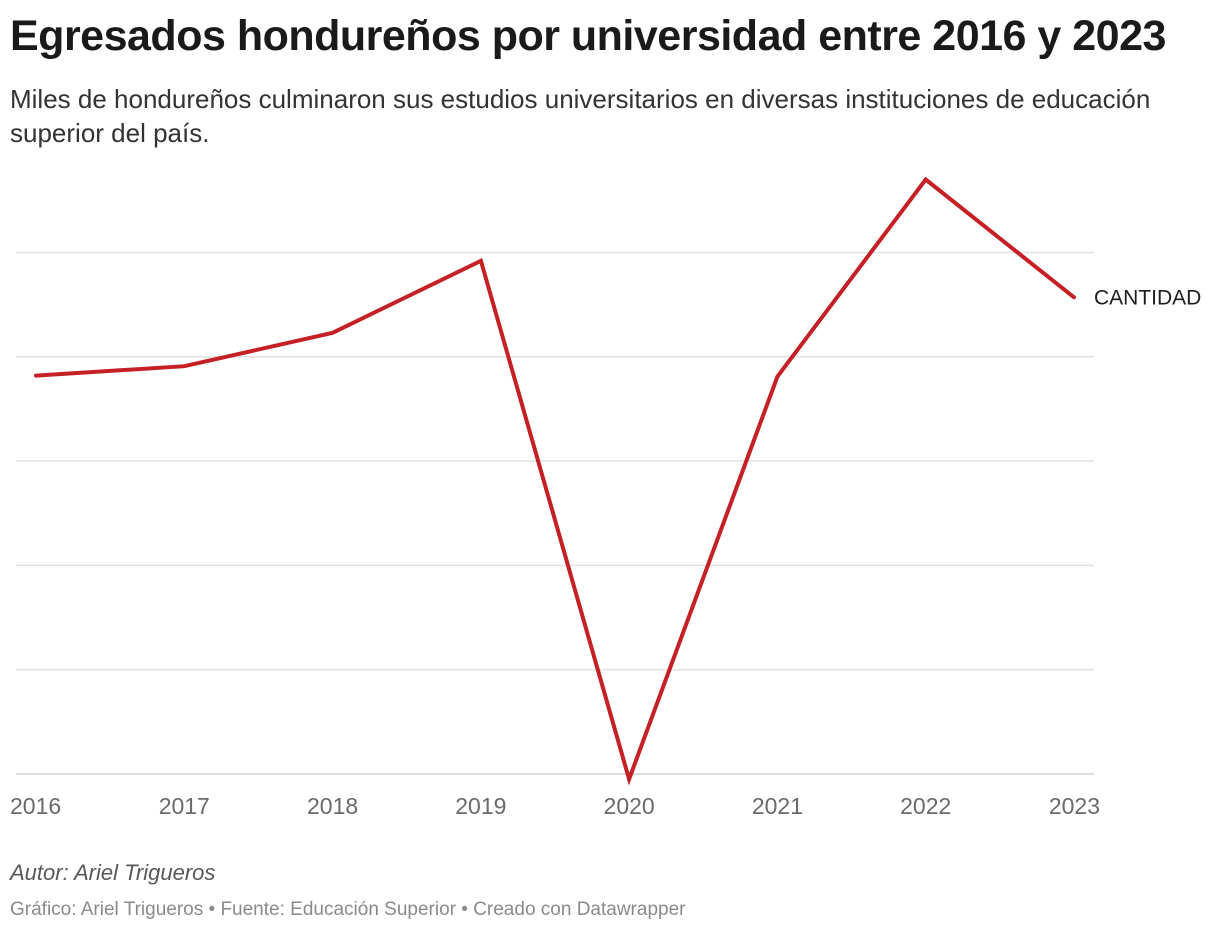 This screenshot has width=1220, height=934. Describe the element at coordinates (777, 806) in the screenshot. I see `x-tick-label-2021: 2021` at that location.